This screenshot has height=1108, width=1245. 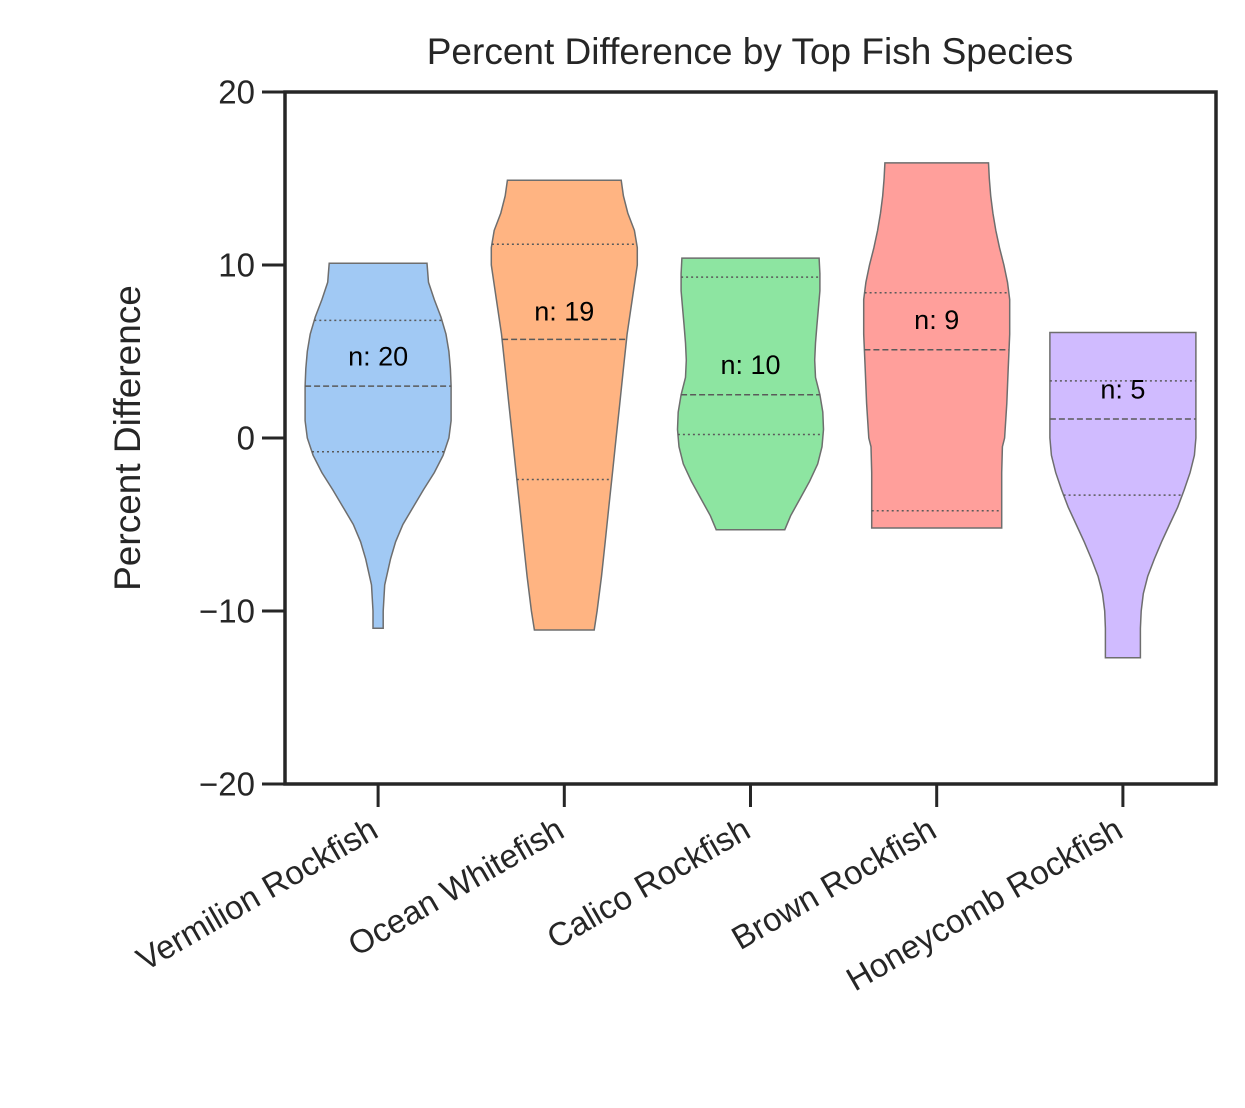 I want to click on sample-count-label: n: 5, so click(x=1122, y=389).